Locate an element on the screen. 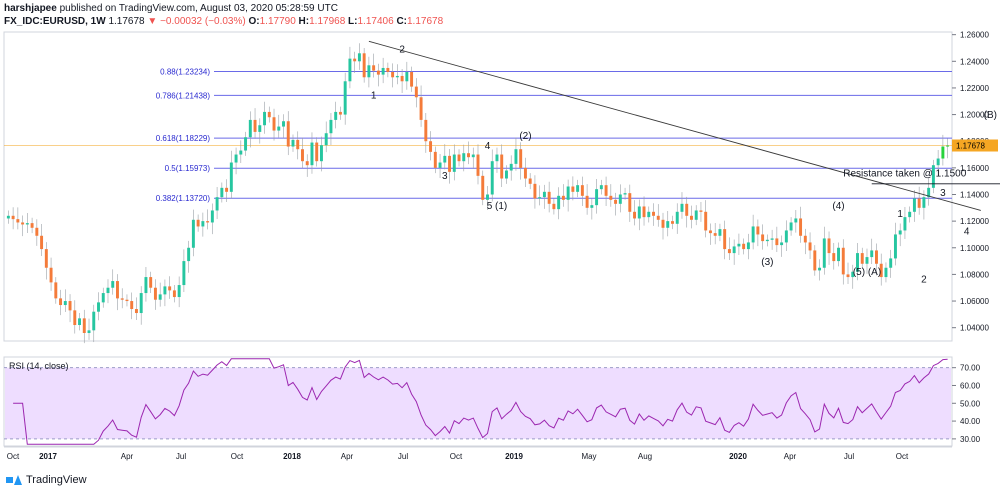 This screenshot has height=493, width=1000. last-price-tag is located at coordinates (975, 145).